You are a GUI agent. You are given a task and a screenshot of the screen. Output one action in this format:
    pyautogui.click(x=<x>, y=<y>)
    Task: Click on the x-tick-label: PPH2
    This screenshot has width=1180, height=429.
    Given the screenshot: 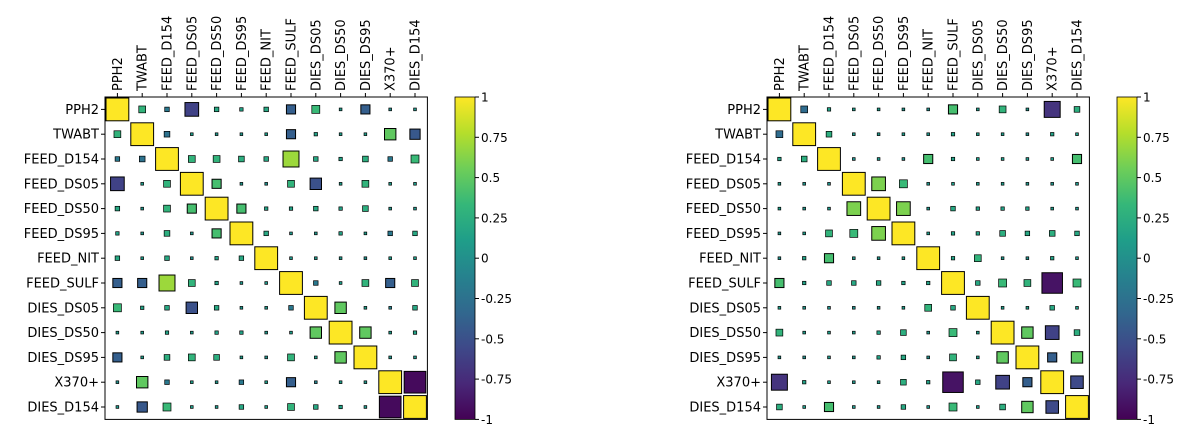 What is the action you would take?
    pyautogui.click(x=780, y=74)
    